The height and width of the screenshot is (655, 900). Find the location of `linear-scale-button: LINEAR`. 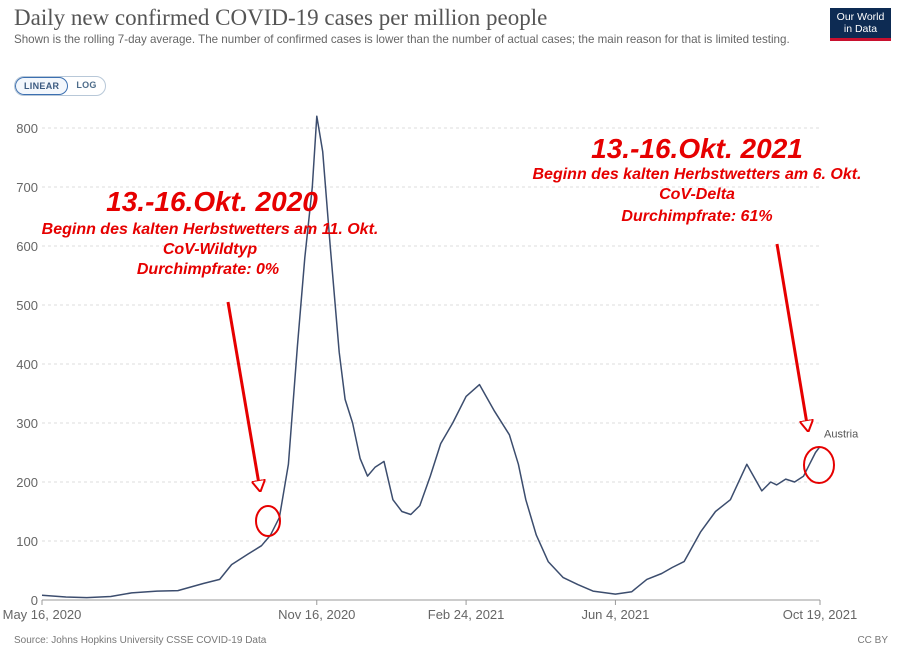

linear-scale-button: LINEAR is located at coordinates (42, 86).